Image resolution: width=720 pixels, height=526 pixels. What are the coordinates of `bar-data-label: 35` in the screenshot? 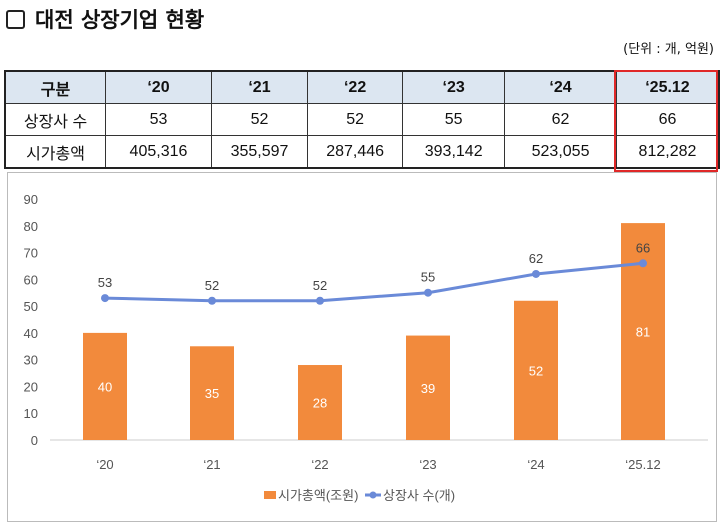 It's located at (212, 393).